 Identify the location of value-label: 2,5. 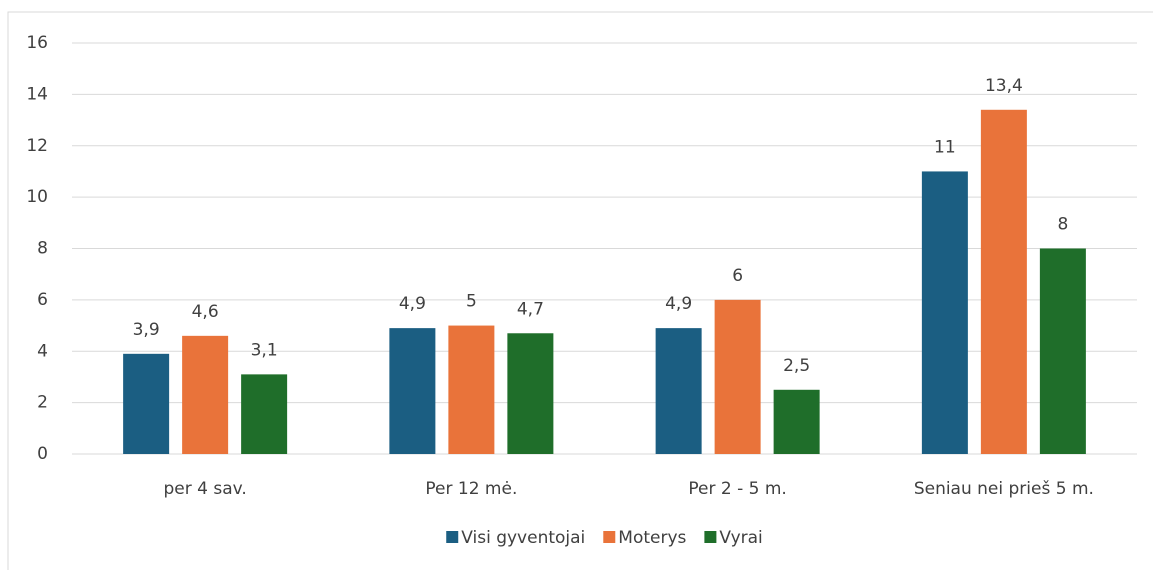
(796, 366).